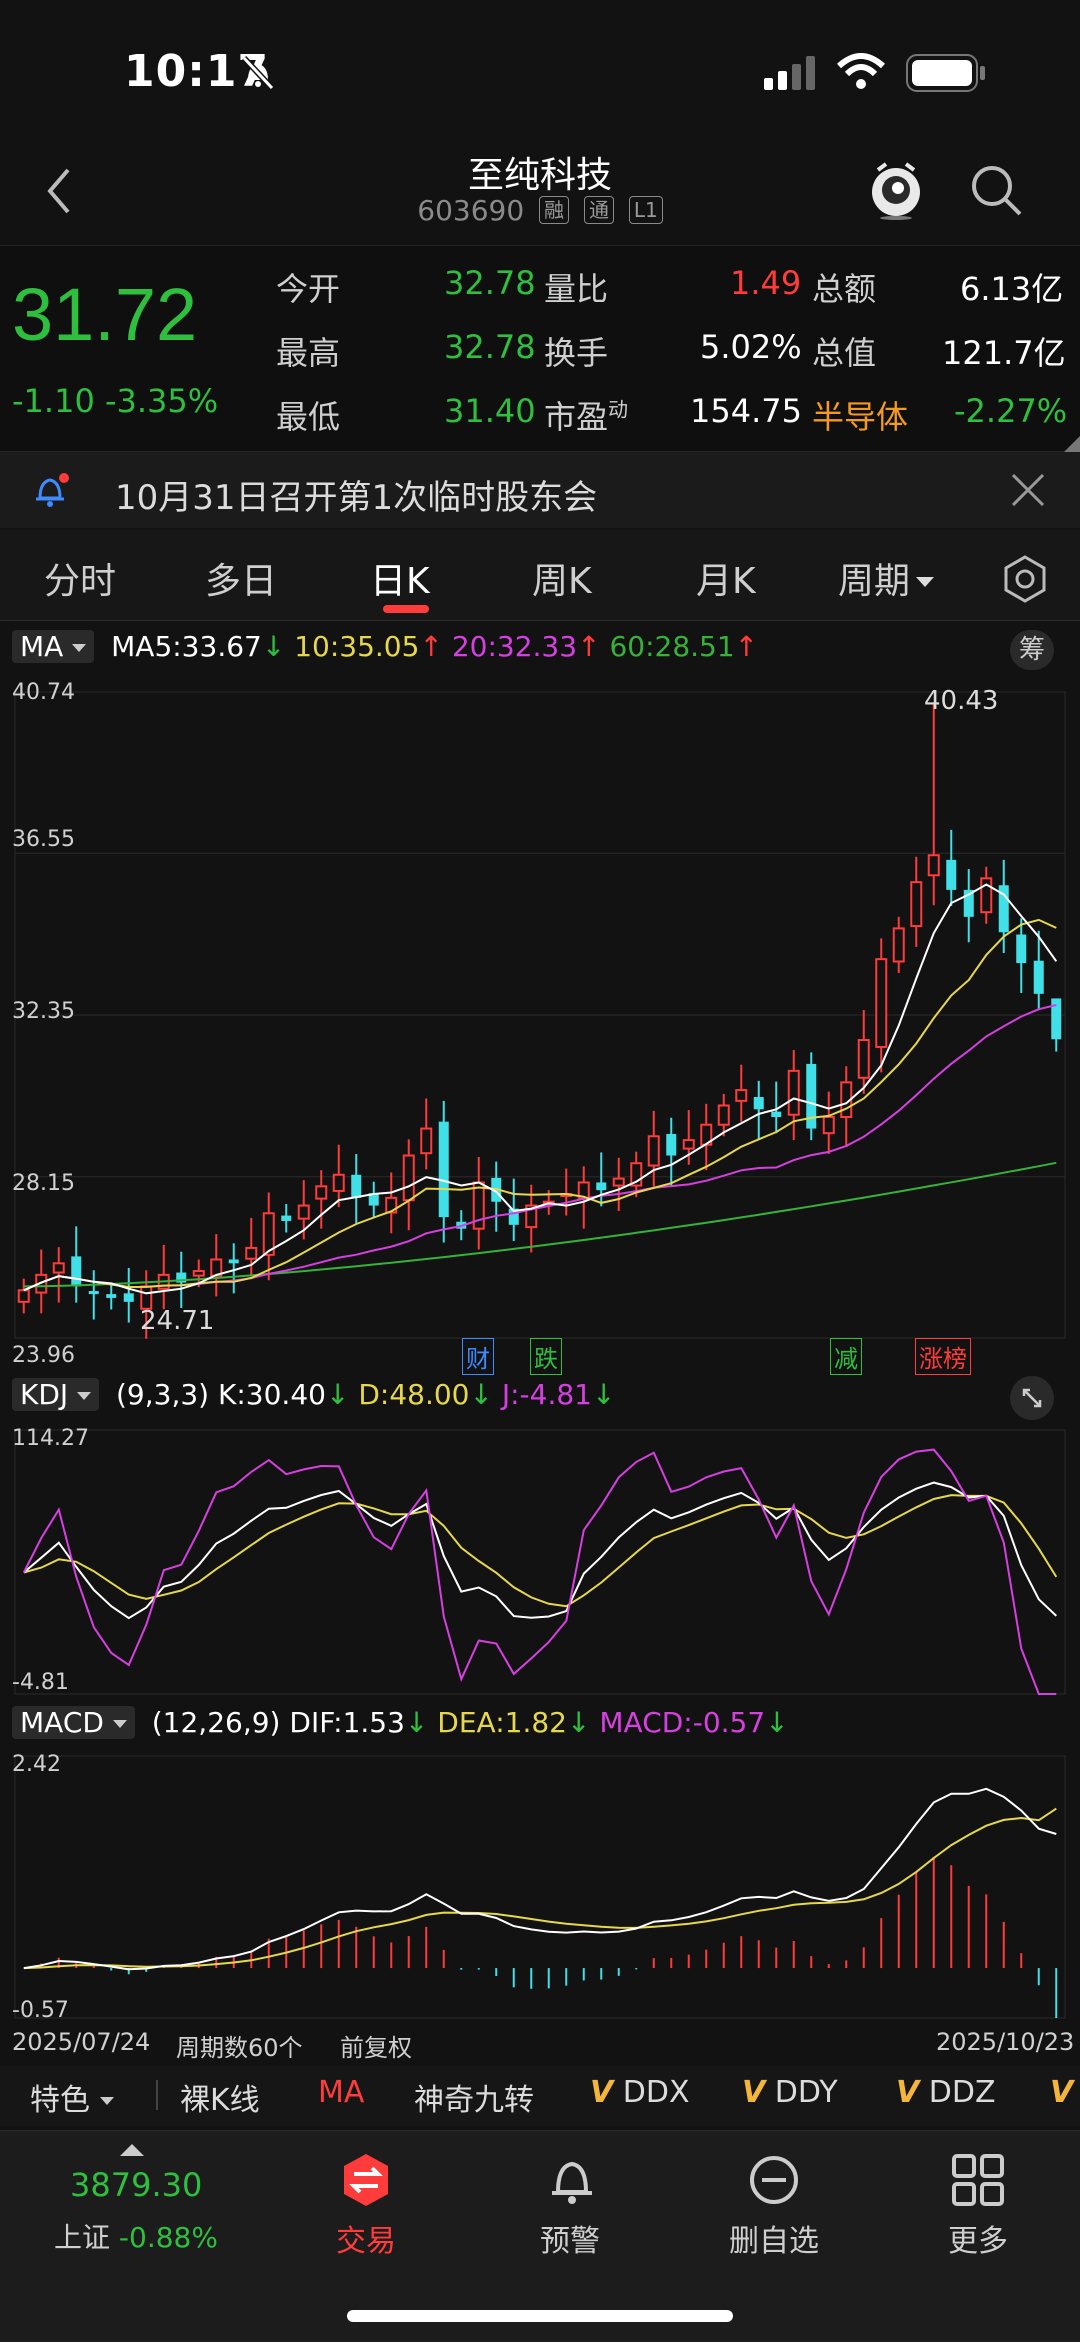  Describe the element at coordinates (40, 2010) in the screenshot. I see `macd-y-min: -0.57` at that location.